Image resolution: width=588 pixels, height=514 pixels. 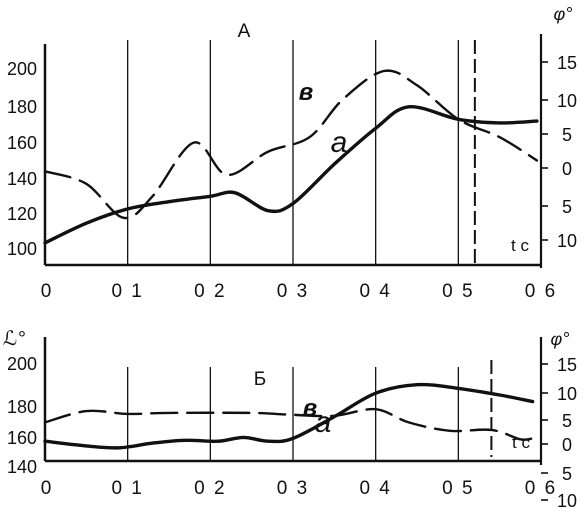 I want to click on panel-a-curve-label-a: a, so click(x=339, y=142).